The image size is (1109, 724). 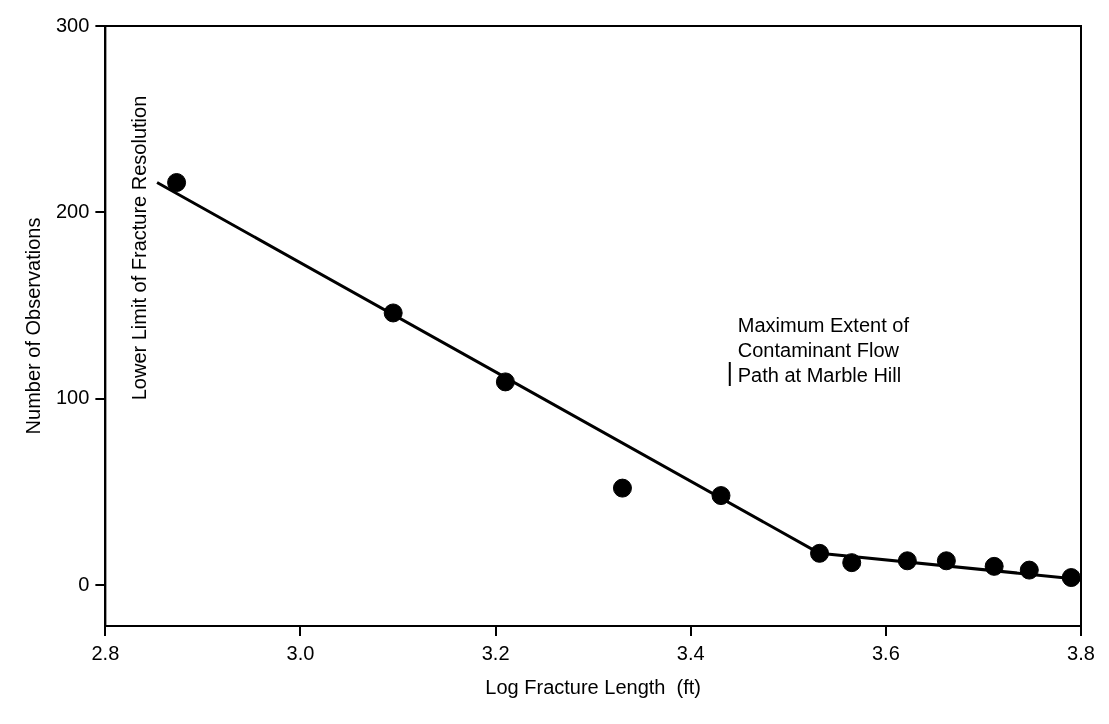 What do you see at coordinates (72, 210) in the screenshot?
I see `y-tick-label: 200` at bounding box center [72, 210].